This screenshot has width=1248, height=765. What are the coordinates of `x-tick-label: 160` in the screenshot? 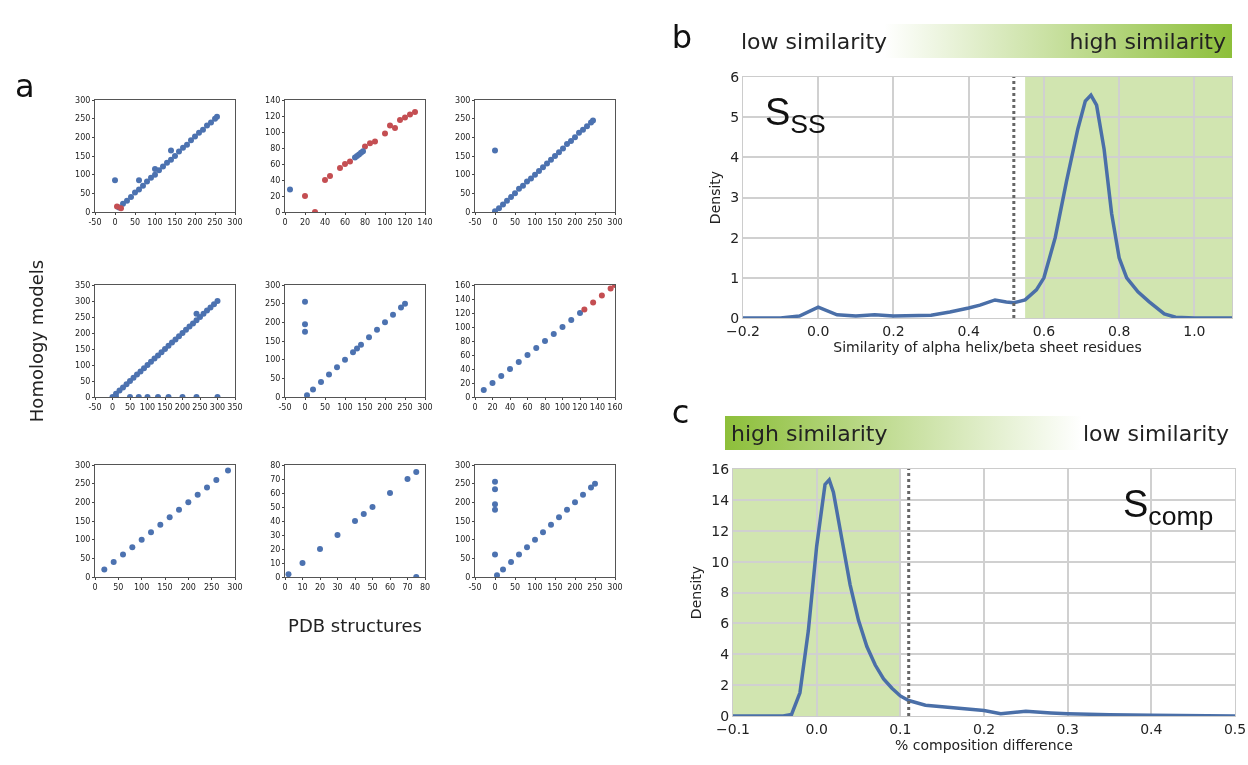 It's located at (615, 407).